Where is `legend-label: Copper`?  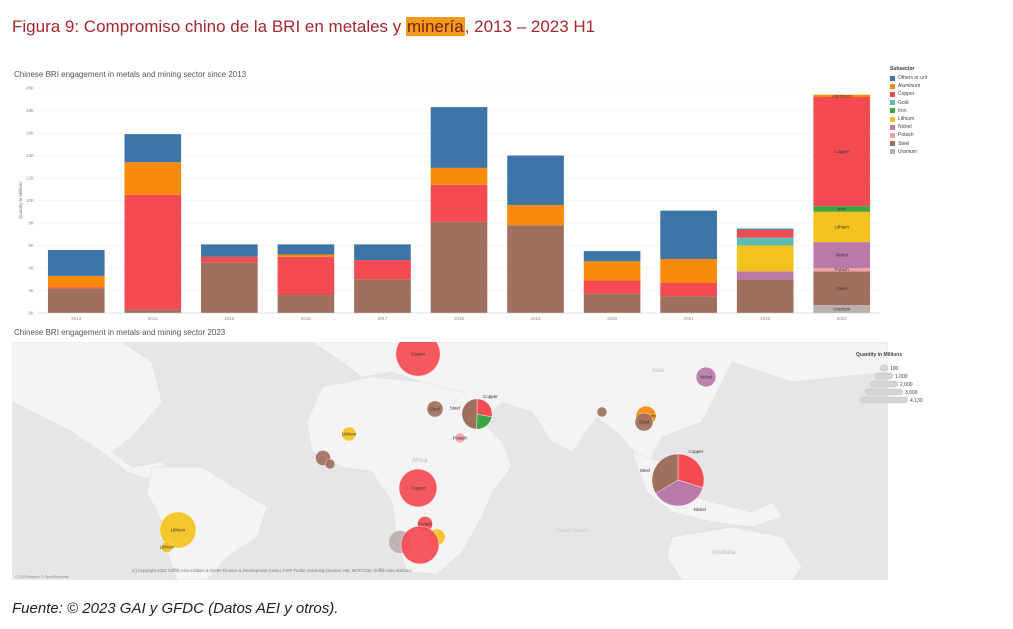 legend-label: Copper is located at coordinates (906, 94).